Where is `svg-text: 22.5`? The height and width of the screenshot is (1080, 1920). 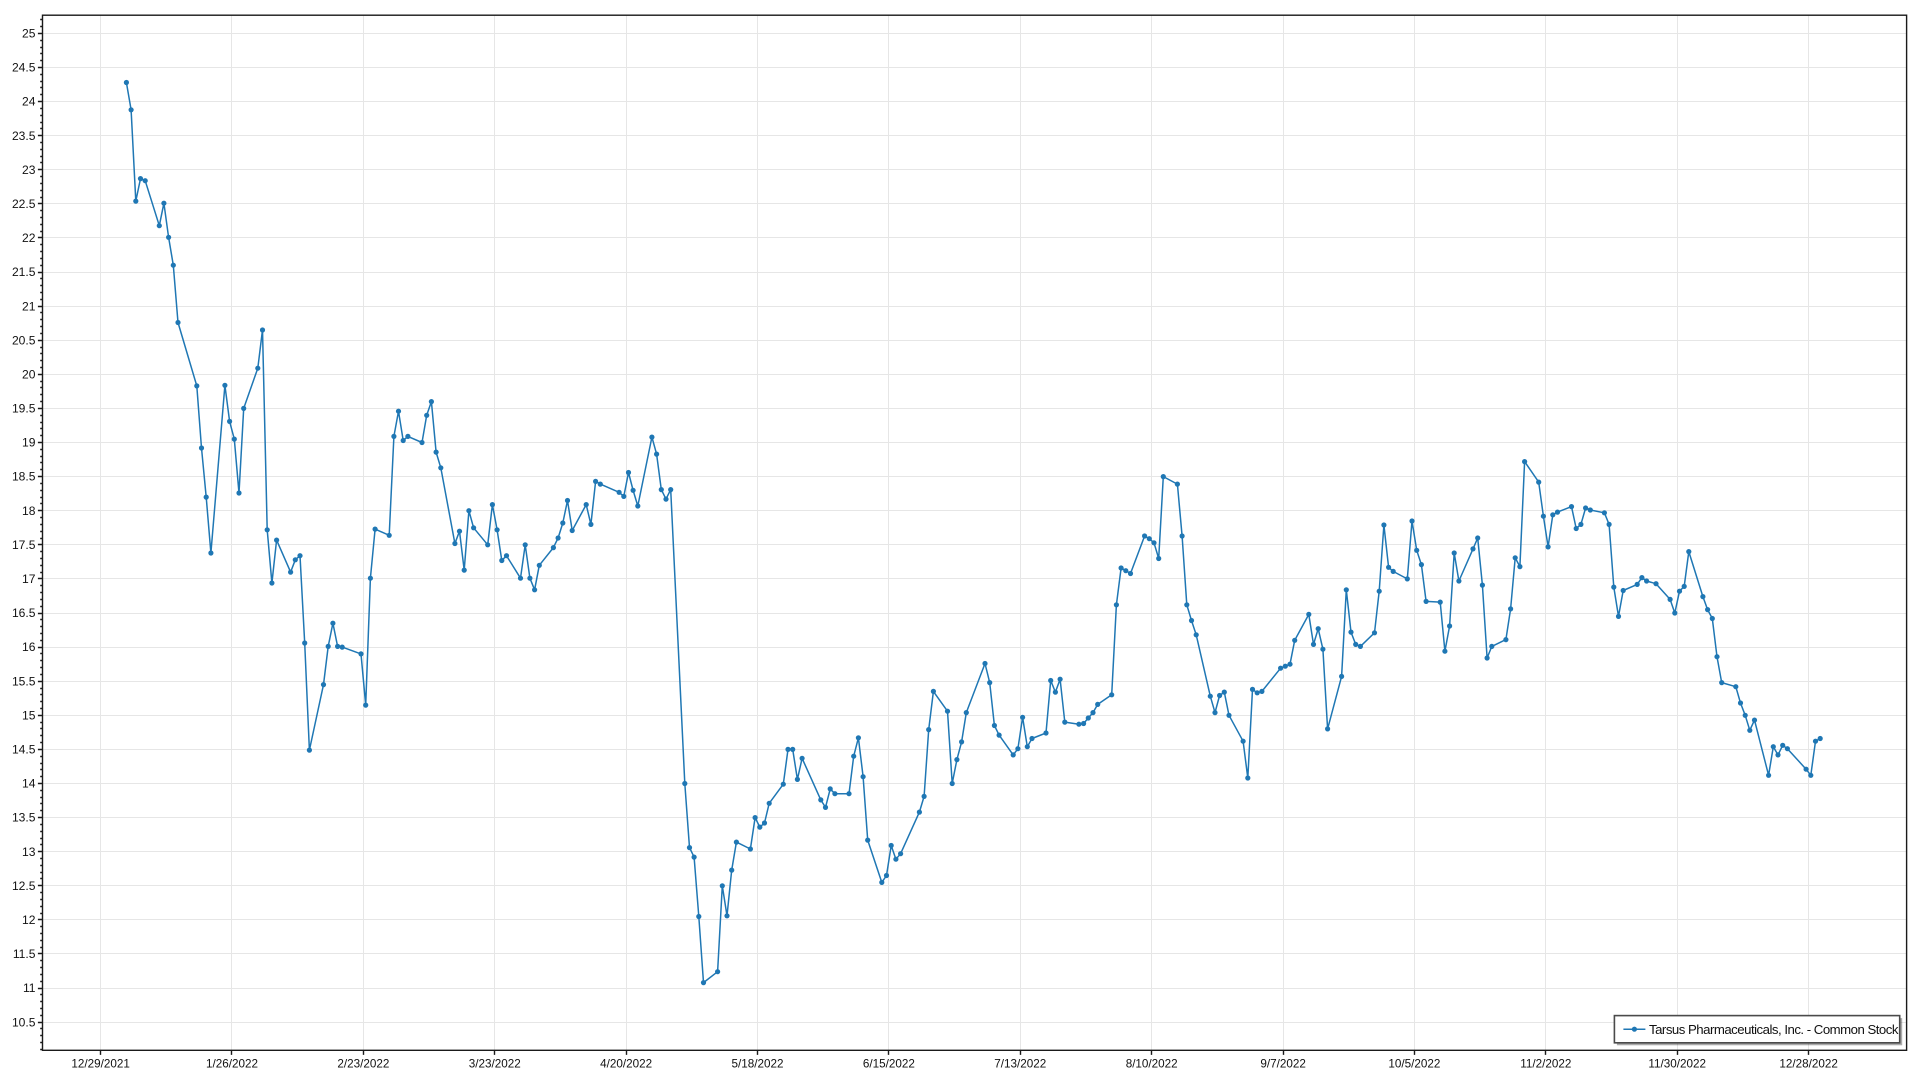 svg-text: 22.5 is located at coordinates (24, 204).